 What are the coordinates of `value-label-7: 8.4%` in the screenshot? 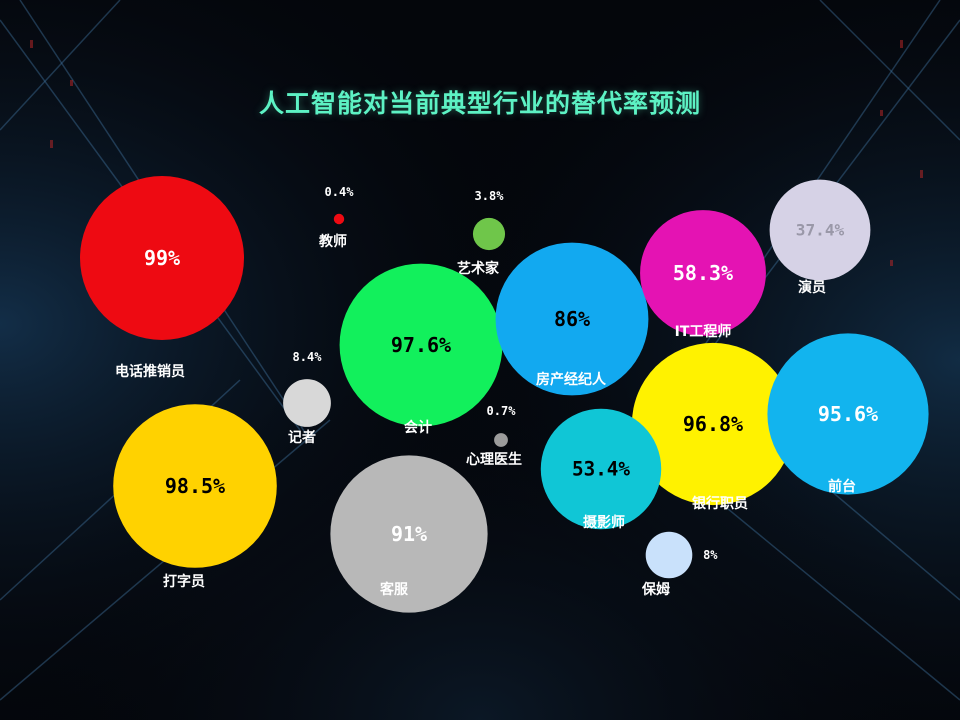 It's located at (308, 357).